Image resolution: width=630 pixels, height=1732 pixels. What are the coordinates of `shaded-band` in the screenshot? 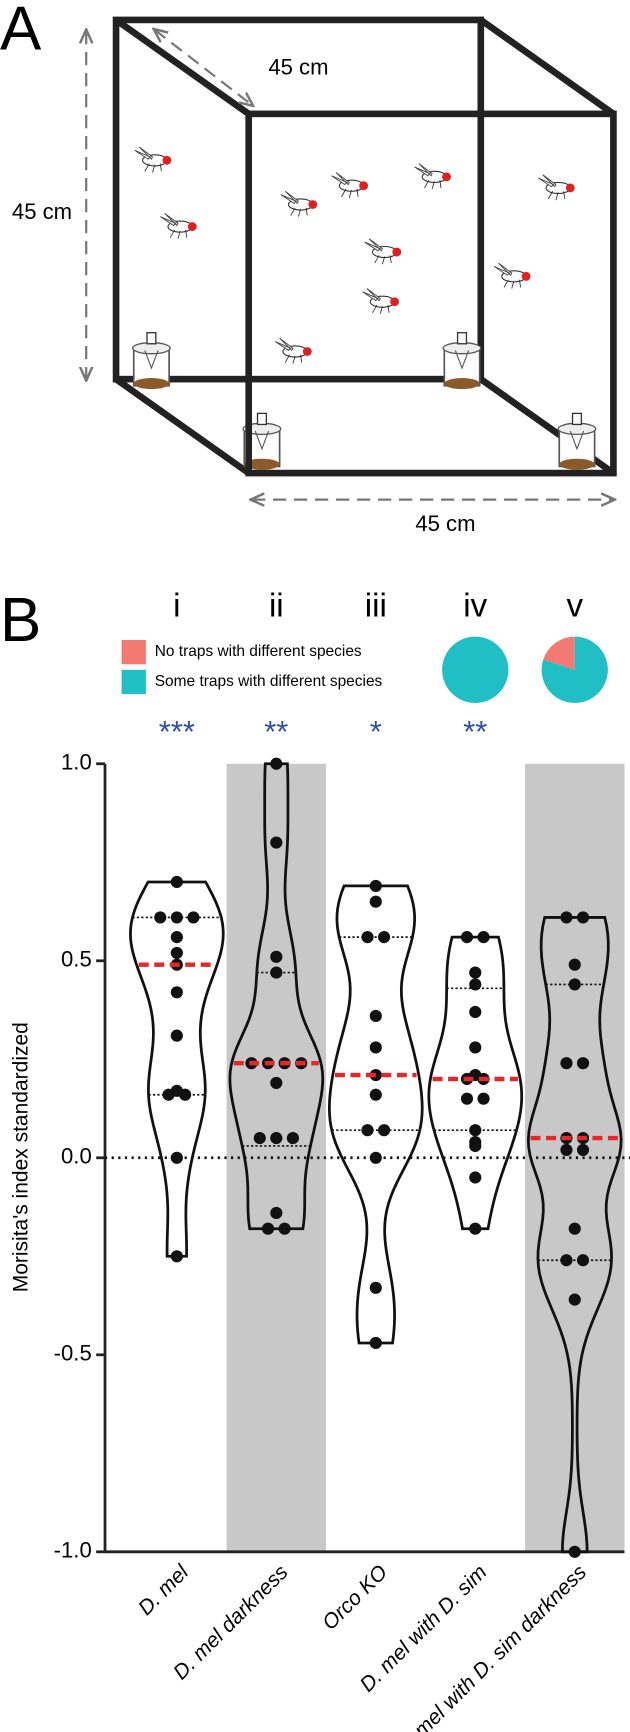 It's located at (575, 1157).